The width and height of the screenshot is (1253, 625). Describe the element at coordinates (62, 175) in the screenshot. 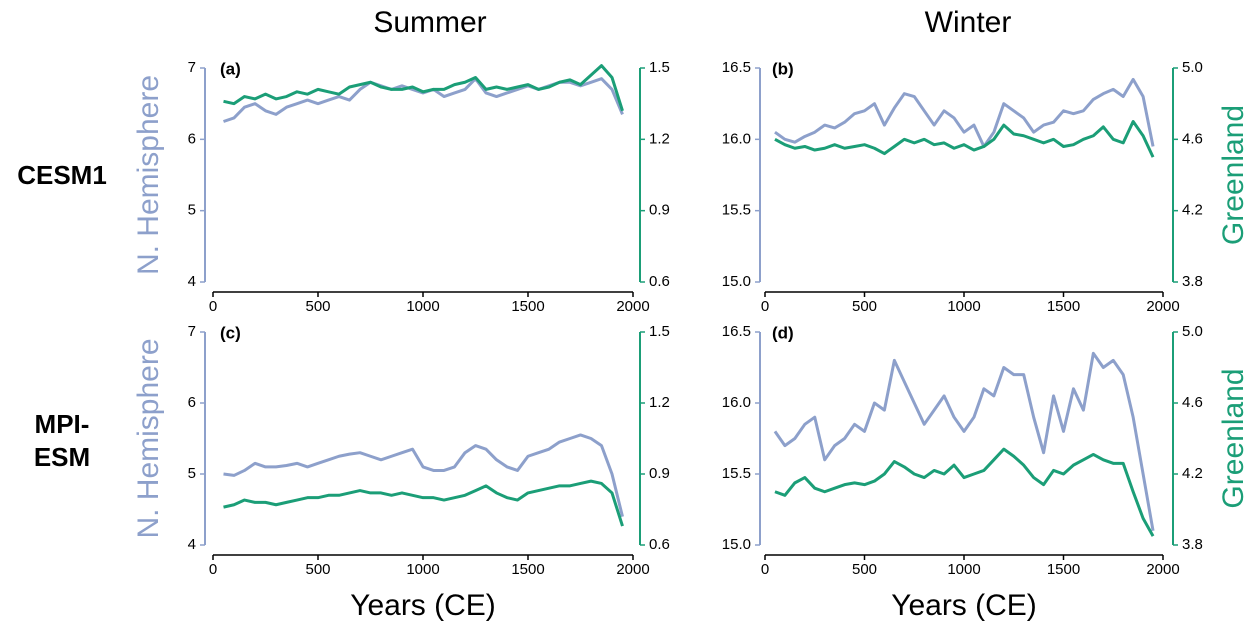

I see `row-label: CESM1` at that location.